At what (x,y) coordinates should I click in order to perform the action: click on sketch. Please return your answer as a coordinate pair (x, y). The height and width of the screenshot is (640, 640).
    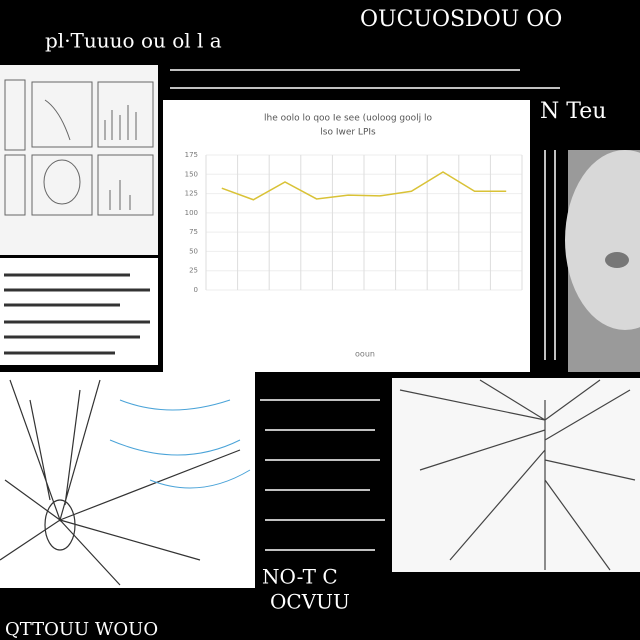
    Looking at the image, I should click on (79, 147).